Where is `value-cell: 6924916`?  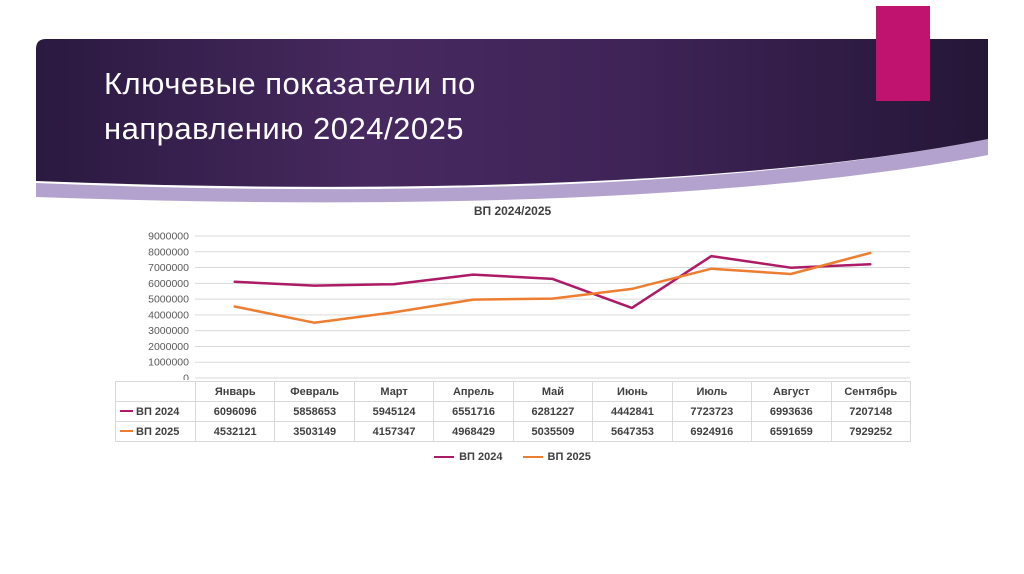 value-cell: 6924916 is located at coordinates (712, 431).